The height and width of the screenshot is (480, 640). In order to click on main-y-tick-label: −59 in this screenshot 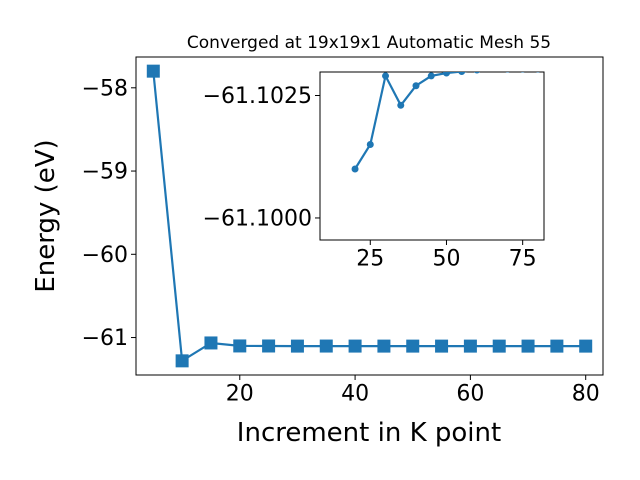, I will do `click(105, 172)`.